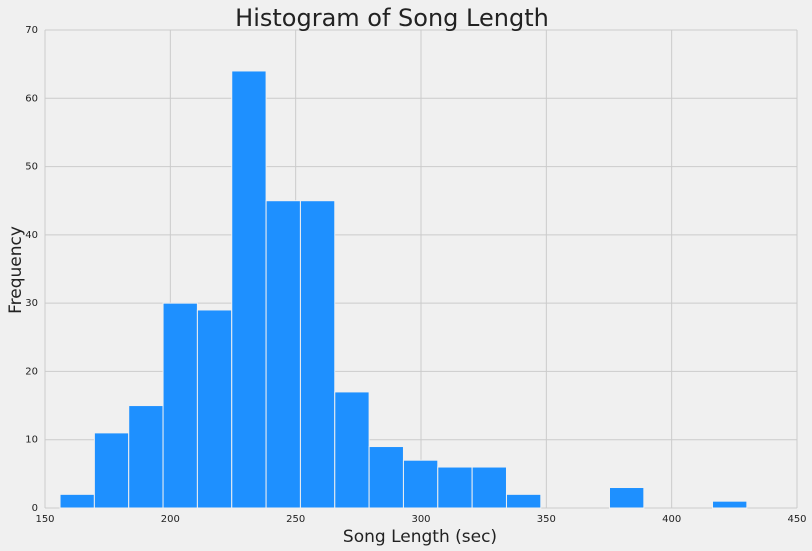  I want to click on y-tick-label-5: 50, so click(31, 167).